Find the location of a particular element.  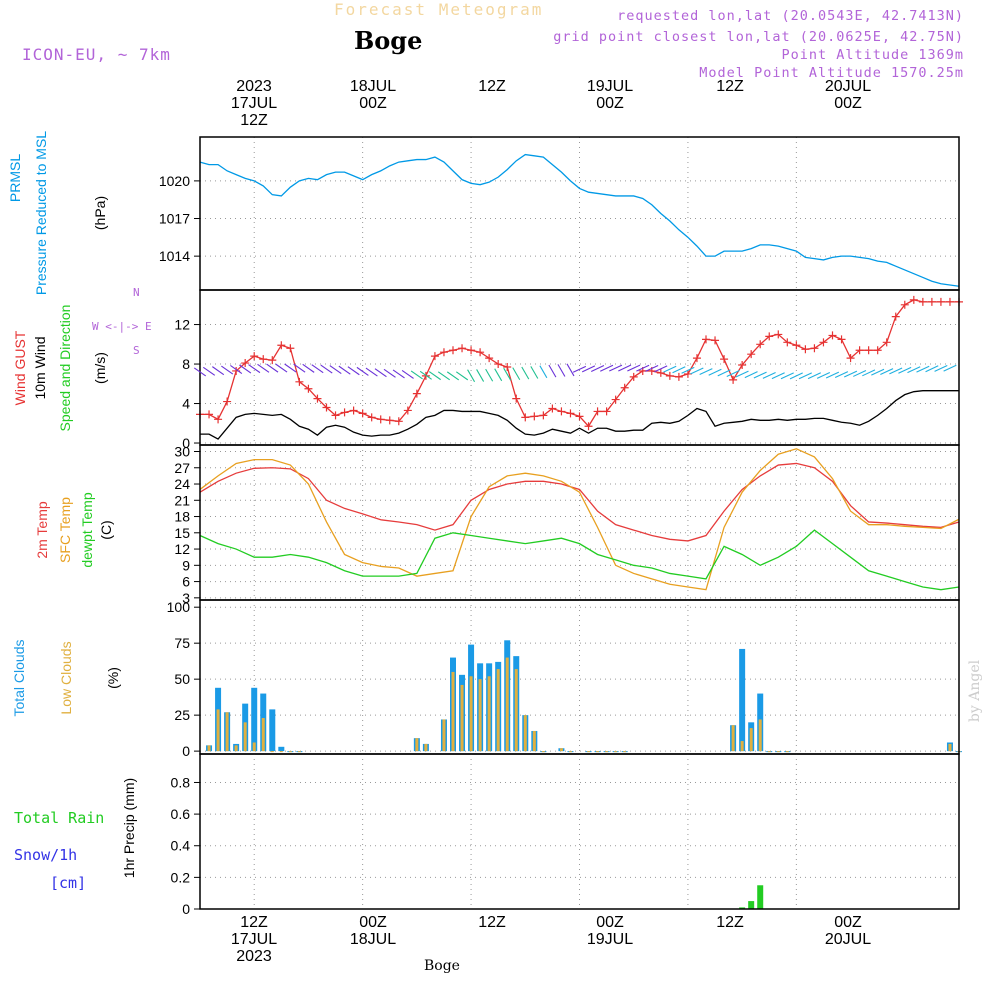

footer-station: Boge is located at coordinates (442, 966).